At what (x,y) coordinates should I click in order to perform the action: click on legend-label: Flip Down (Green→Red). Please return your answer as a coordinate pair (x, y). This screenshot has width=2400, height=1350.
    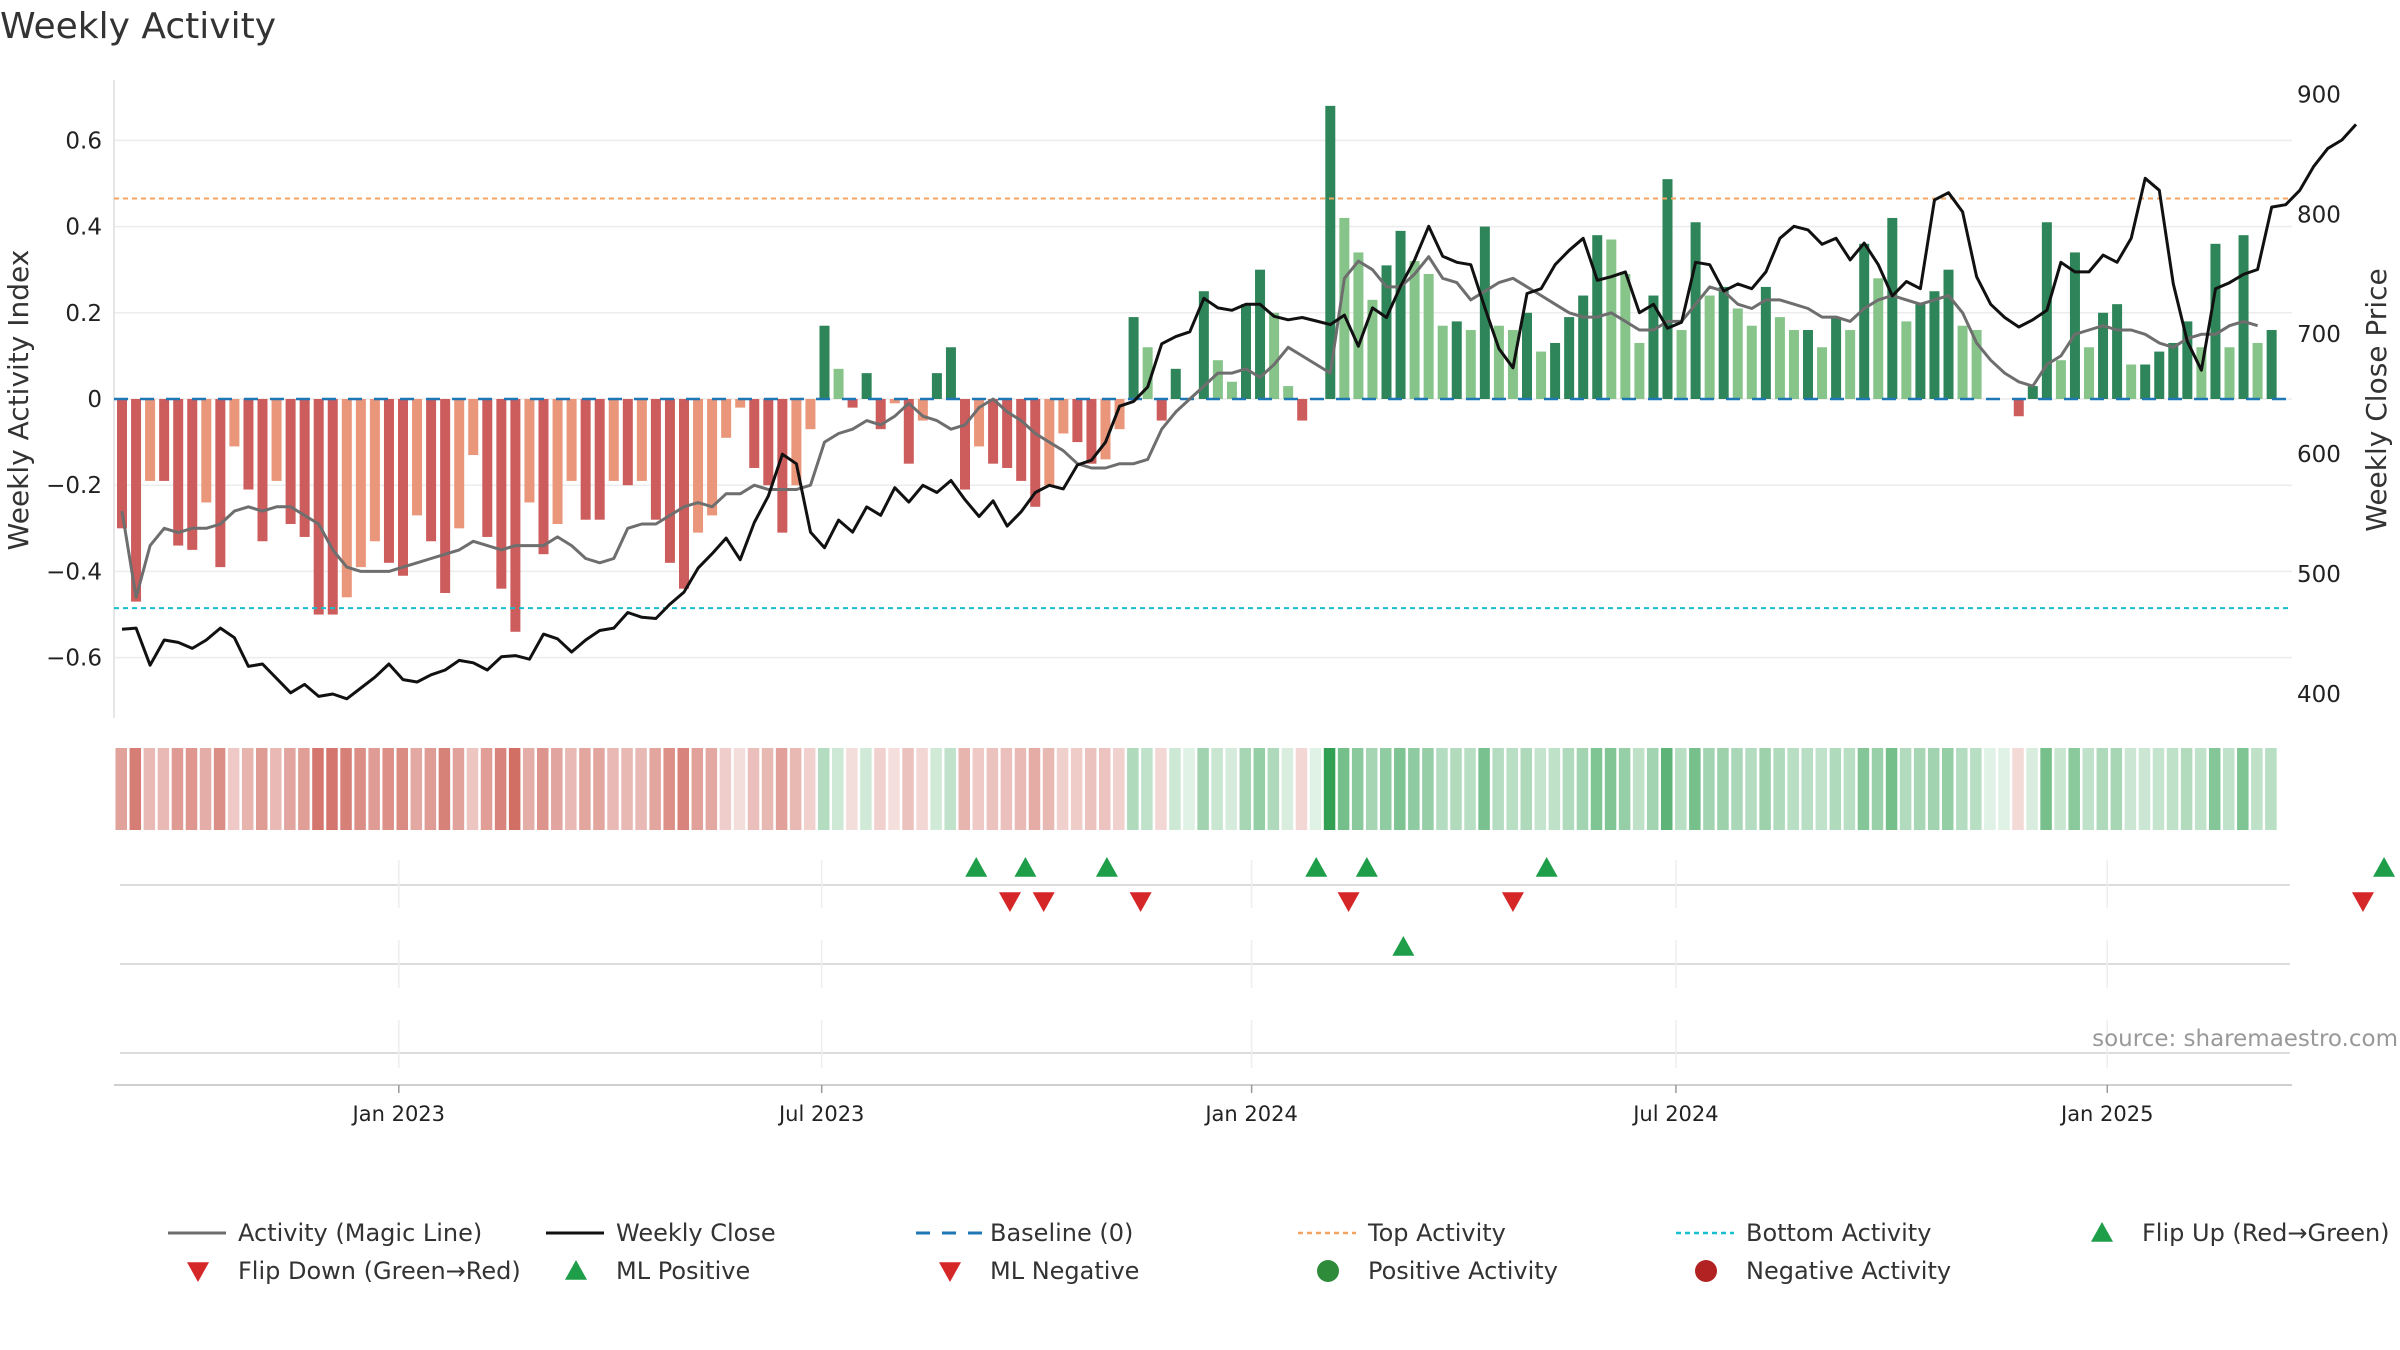
    Looking at the image, I should click on (379, 1271).